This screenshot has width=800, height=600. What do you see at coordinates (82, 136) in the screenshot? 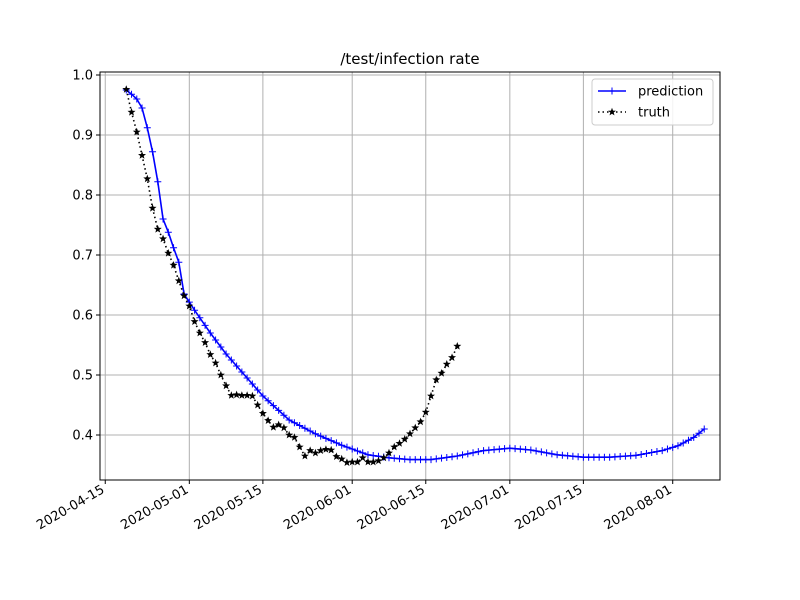
I see `y-tick-label: 0.9` at bounding box center [82, 136].